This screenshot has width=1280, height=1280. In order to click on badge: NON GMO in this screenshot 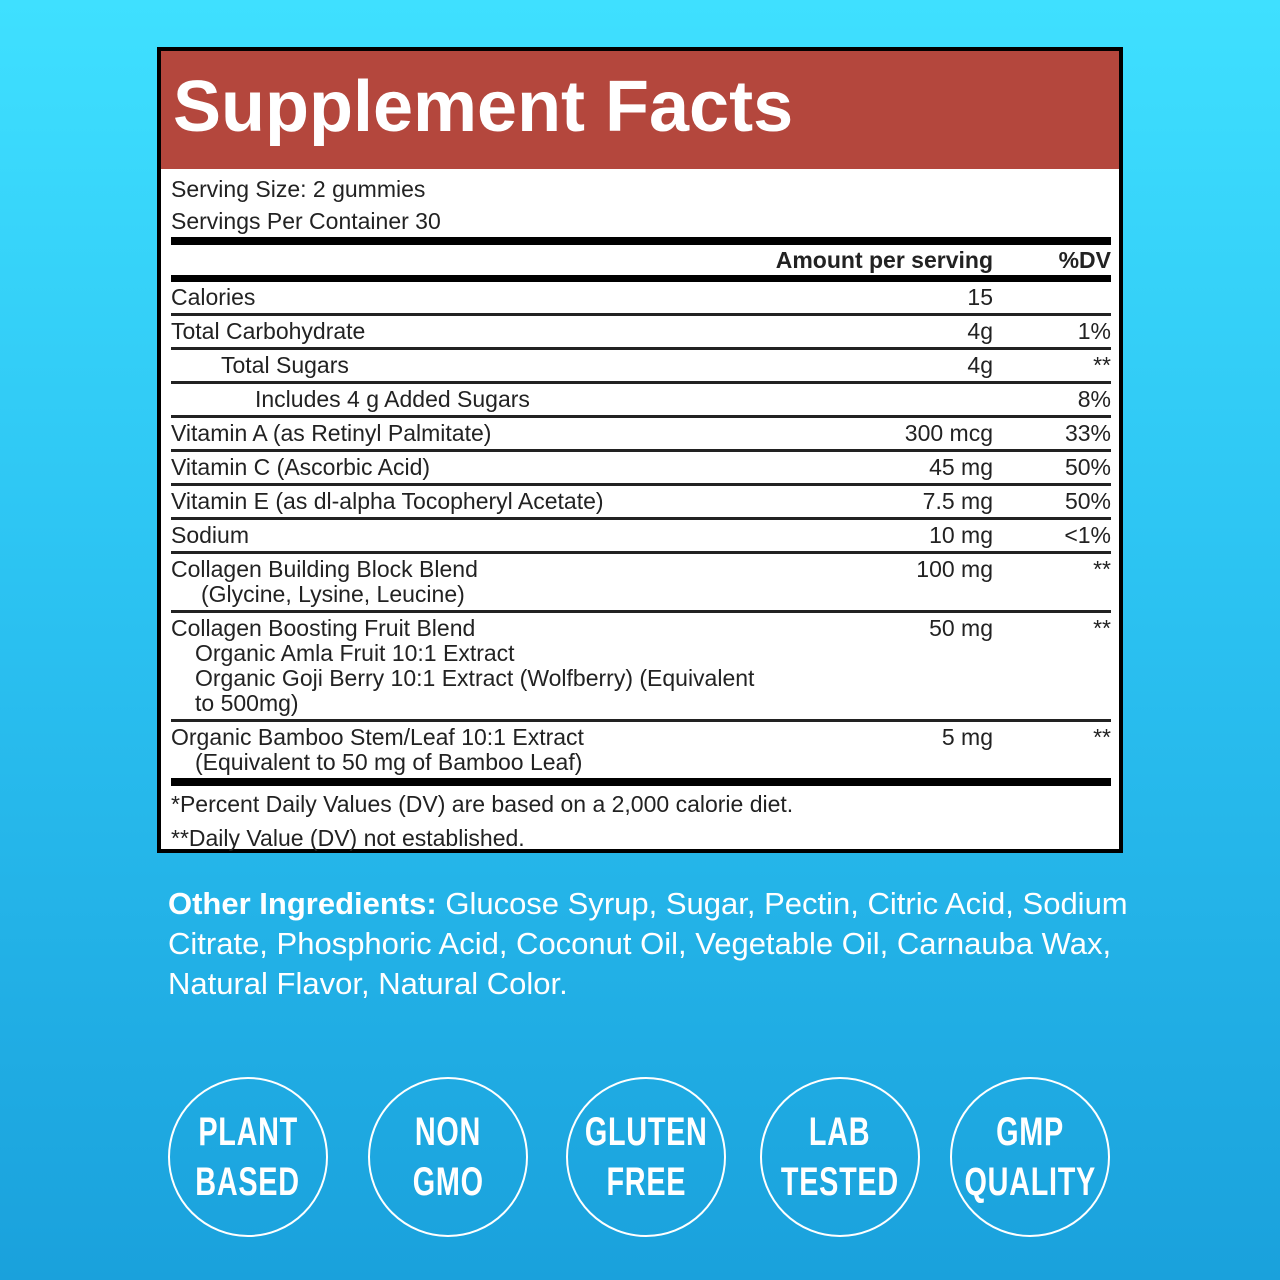, I will do `click(448, 1157)`.